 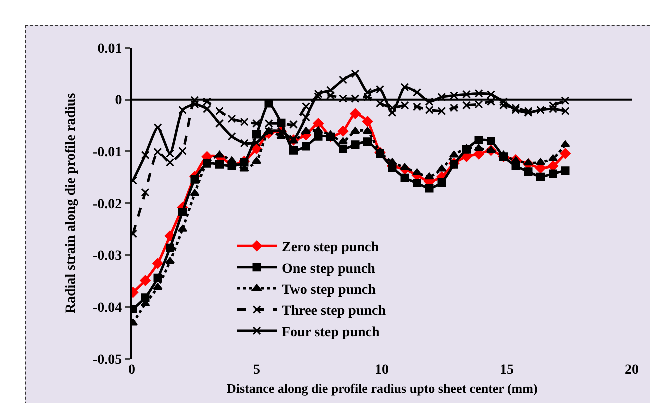 I want to click on x-tick-label: 5, so click(x=257, y=370).